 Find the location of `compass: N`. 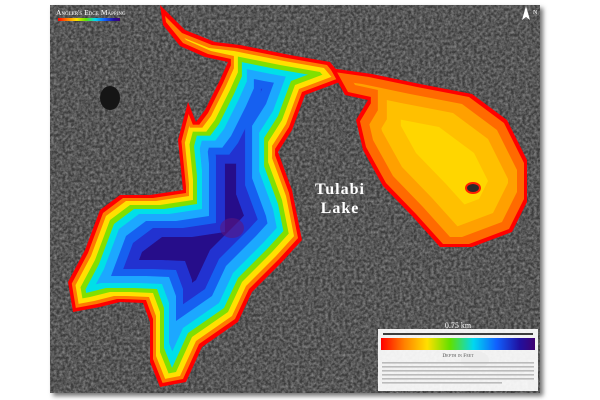

compass: N is located at coordinates (530, 13).